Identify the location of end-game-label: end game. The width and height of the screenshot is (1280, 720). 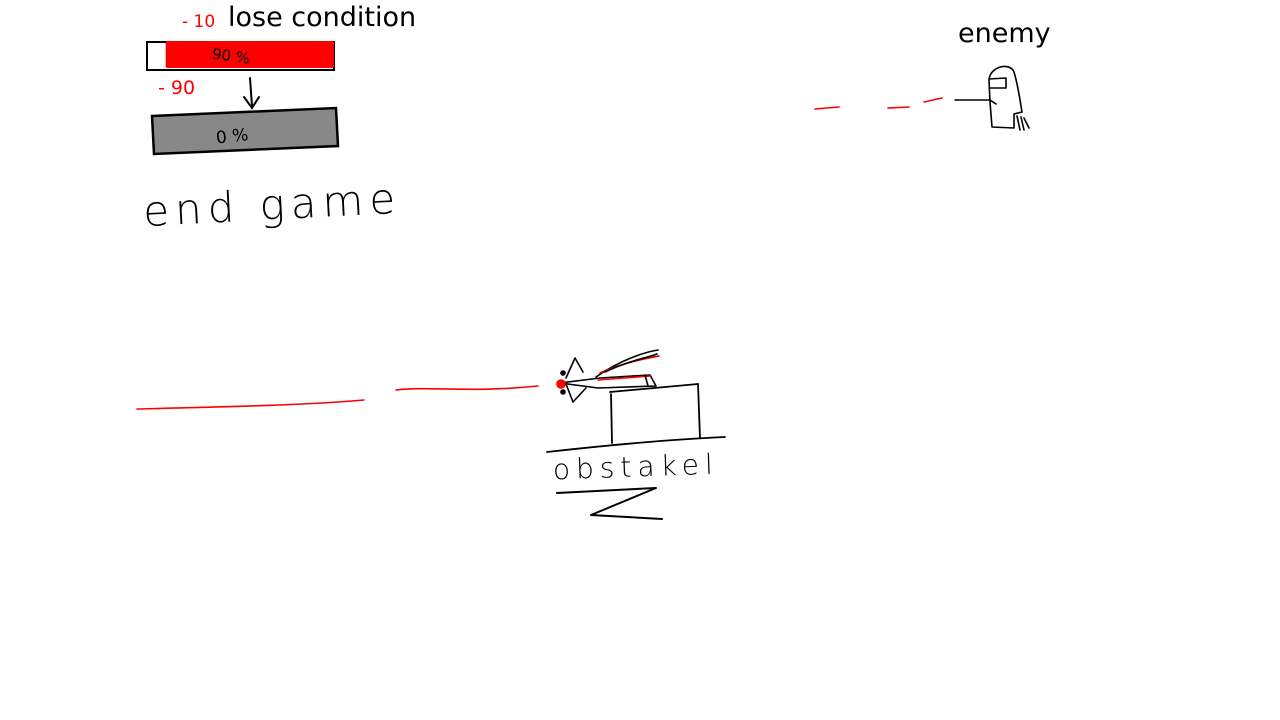
(272, 205).